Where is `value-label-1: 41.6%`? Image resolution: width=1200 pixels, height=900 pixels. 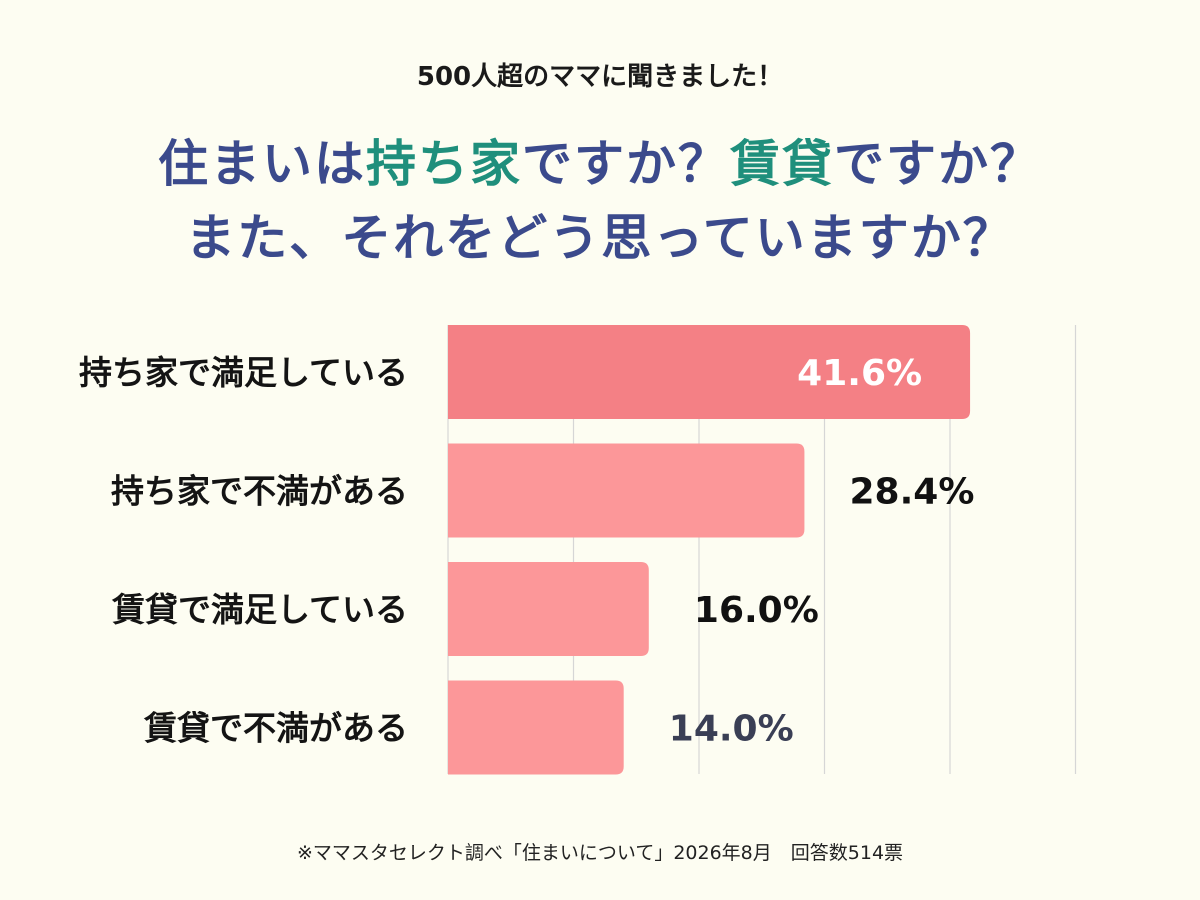
value-label-1: 41.6% is located at coordinates (859, 373).